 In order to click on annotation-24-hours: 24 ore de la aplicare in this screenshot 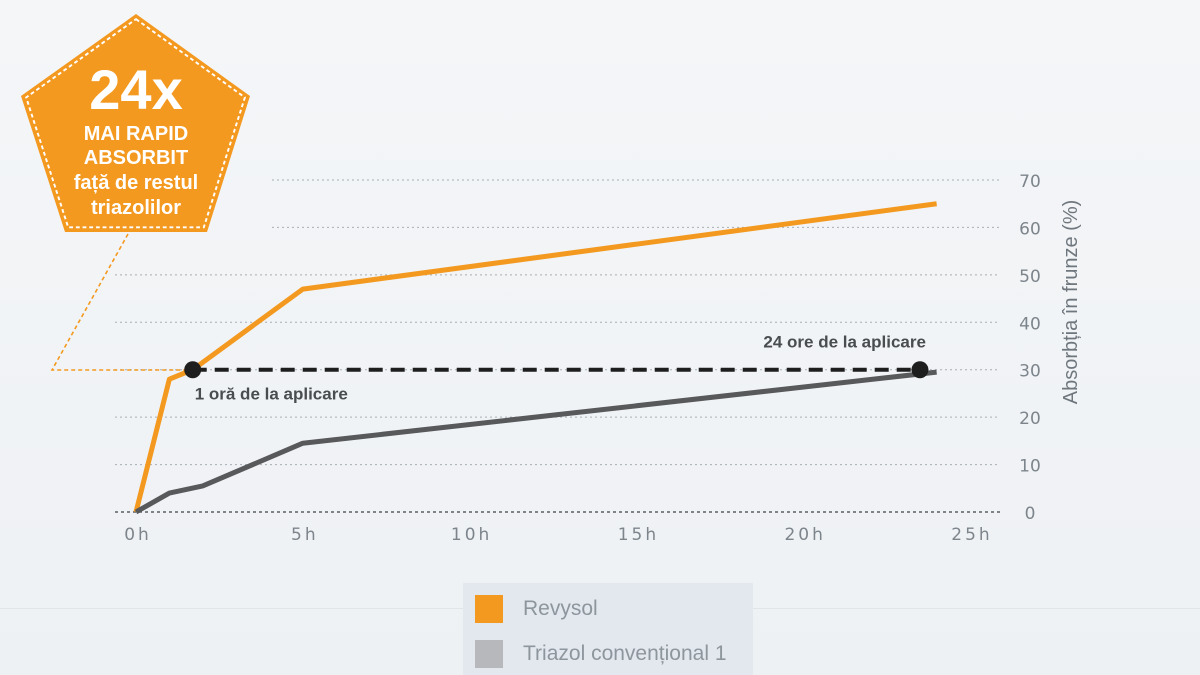, I will do `click(844, 342)`.